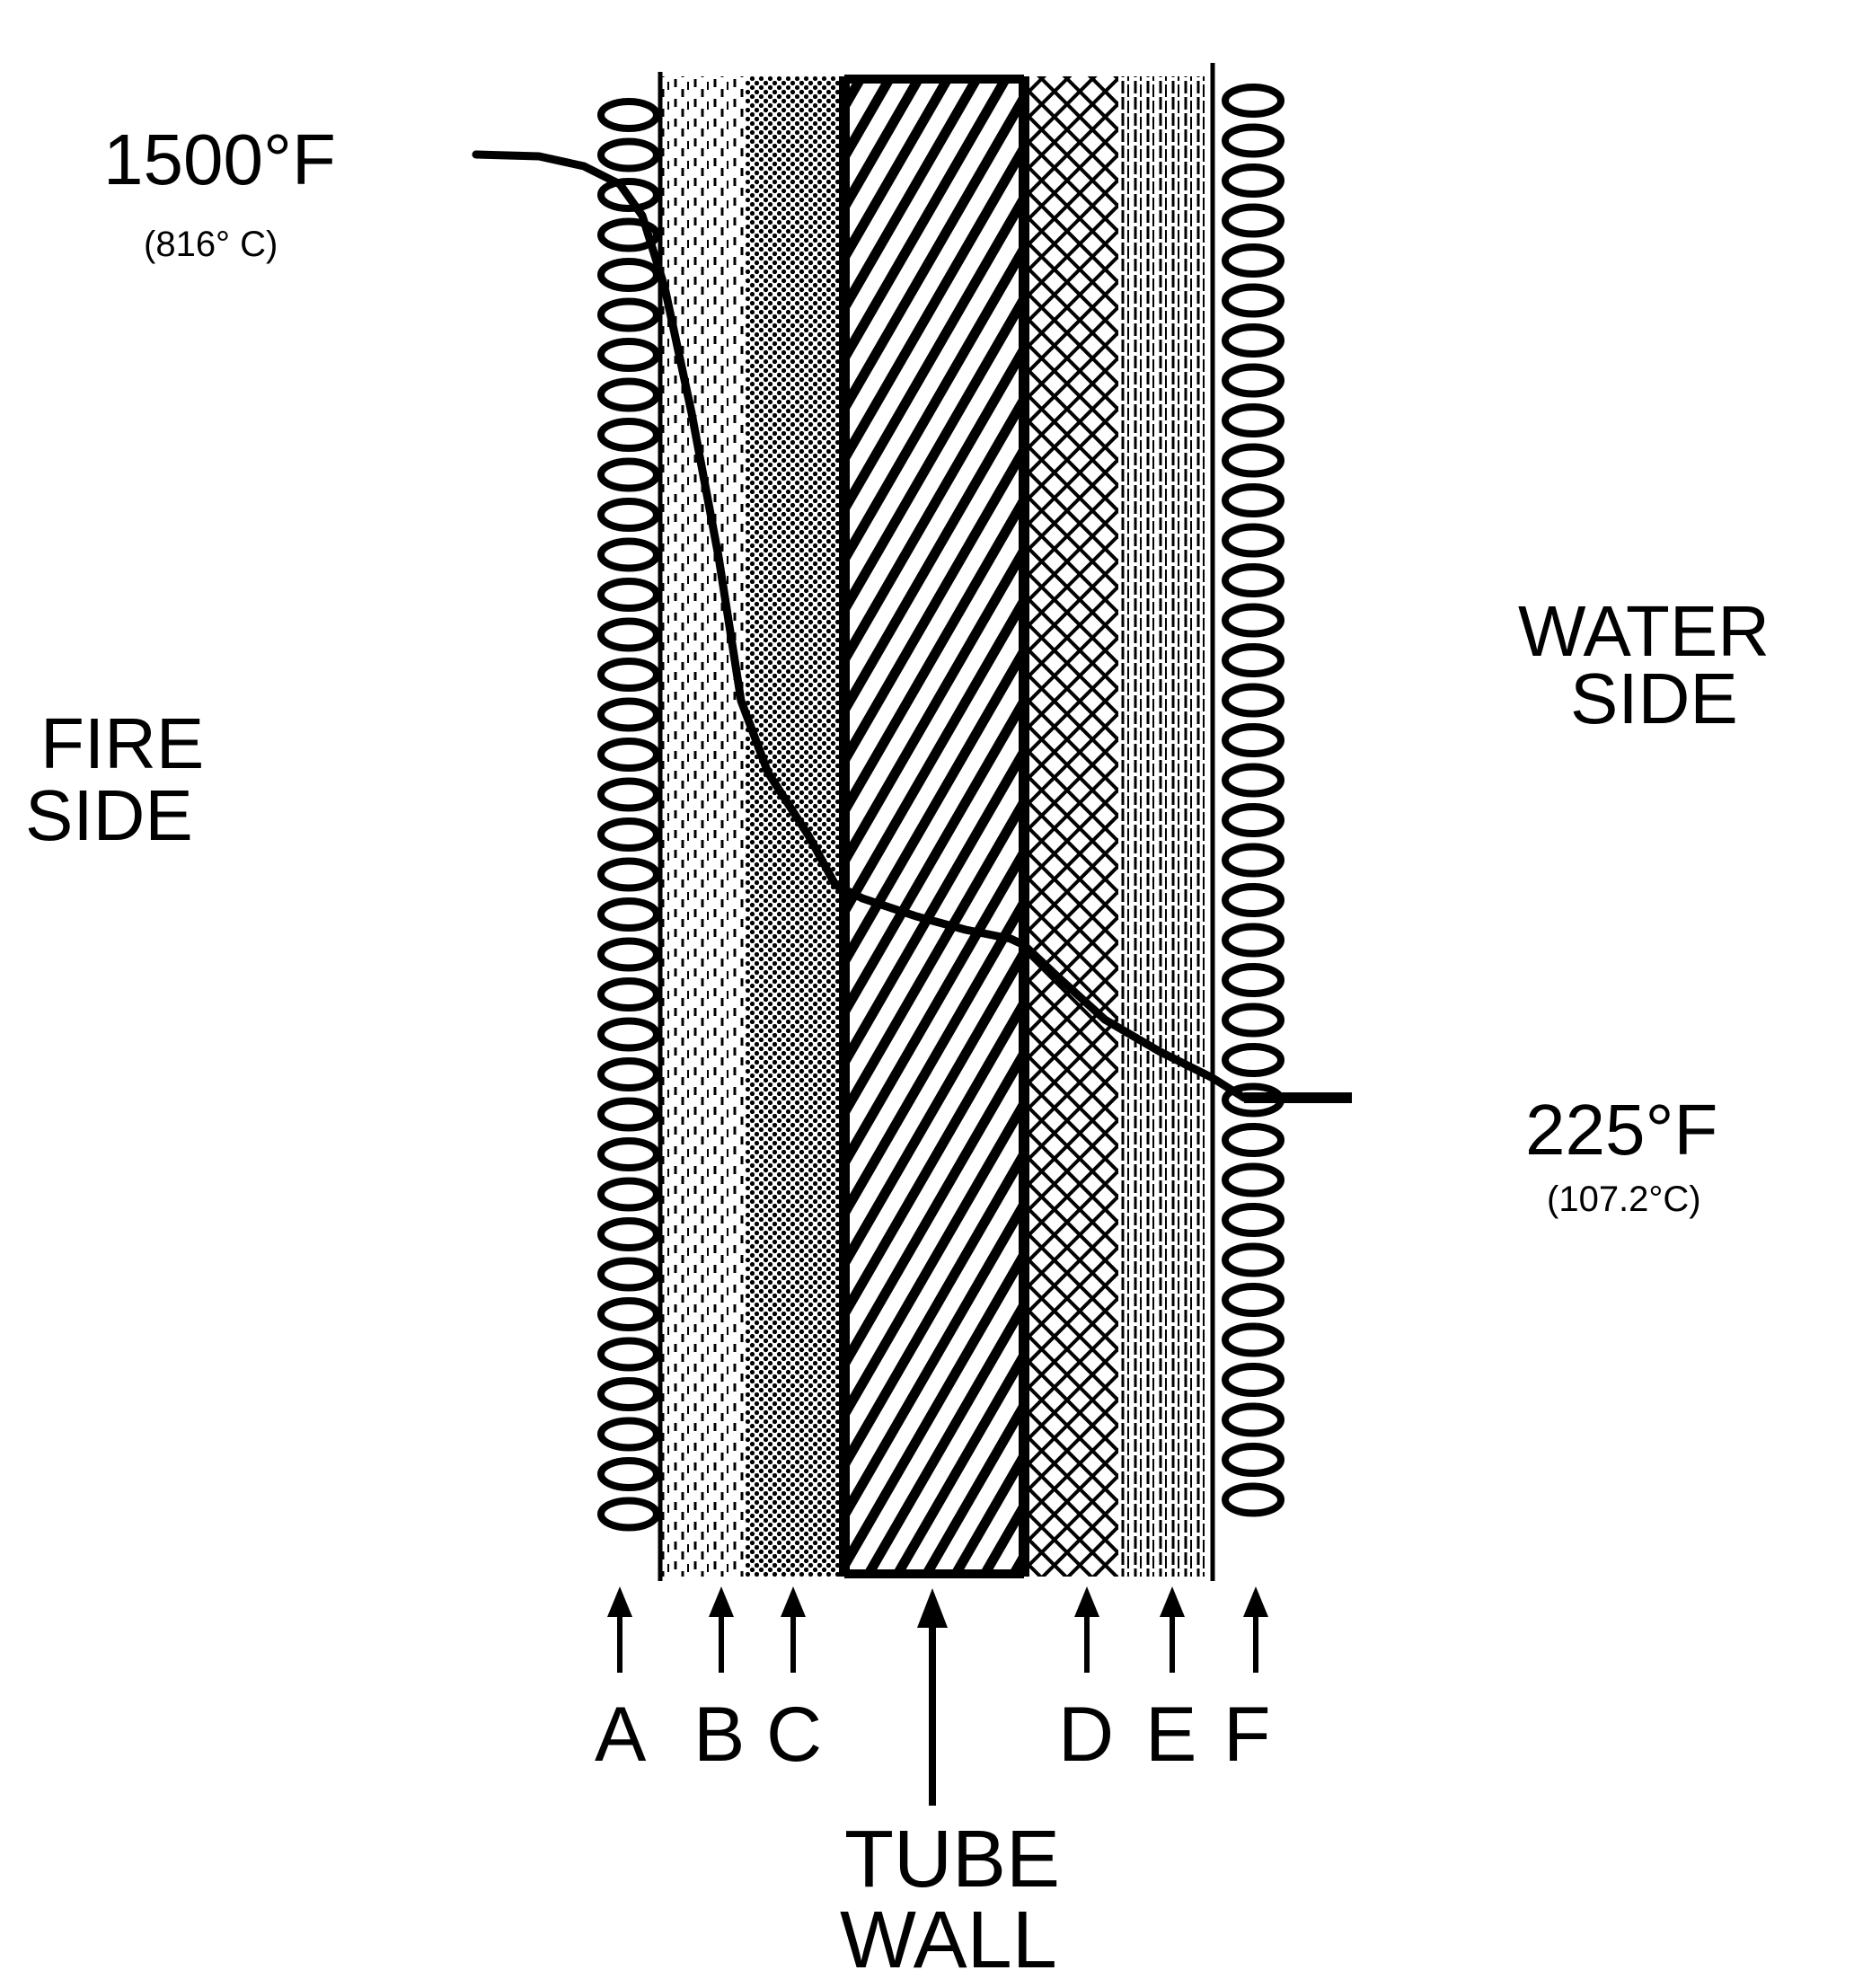  I want to click on water-side-label-line1: WATER, so click(1644, 631).